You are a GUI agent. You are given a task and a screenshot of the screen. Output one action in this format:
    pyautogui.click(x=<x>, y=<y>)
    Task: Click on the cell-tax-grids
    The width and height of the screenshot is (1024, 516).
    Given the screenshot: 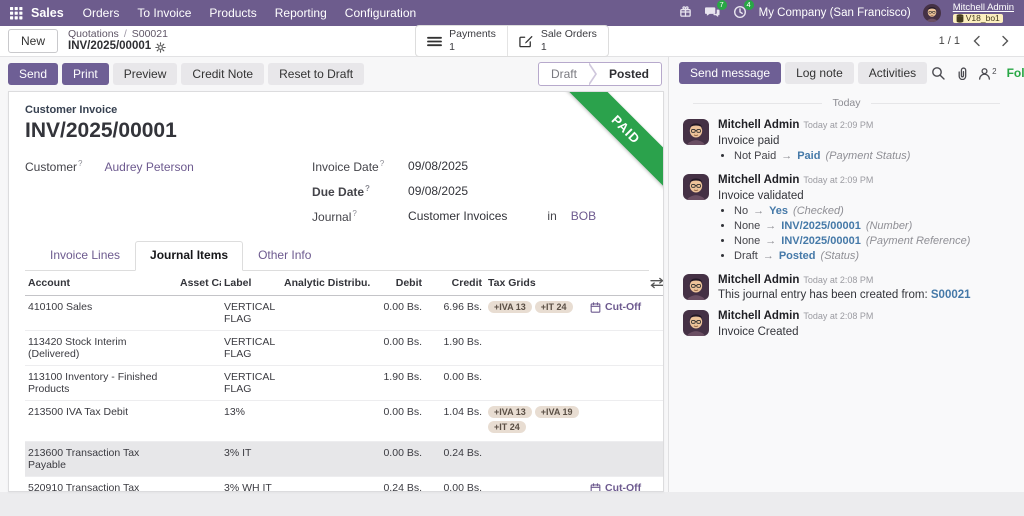 What is the action you would take?
    pyautogui.click(x=536, y=348)
    